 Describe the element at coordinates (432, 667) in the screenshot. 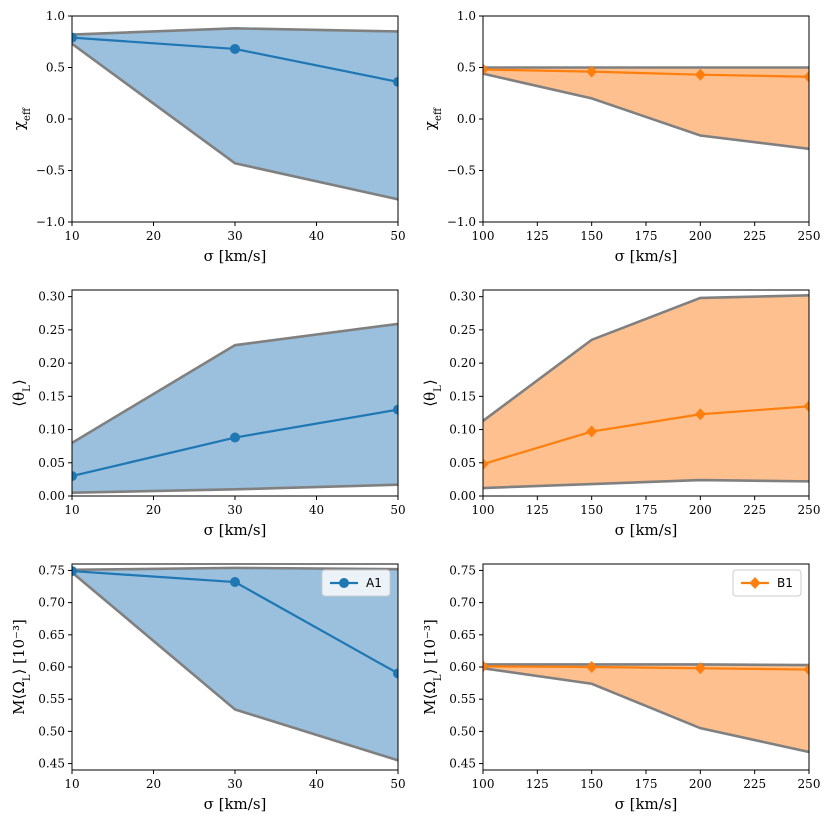

I see `y-axis-label: M⟨ΩL⟩ [10⁻³]` at that location.